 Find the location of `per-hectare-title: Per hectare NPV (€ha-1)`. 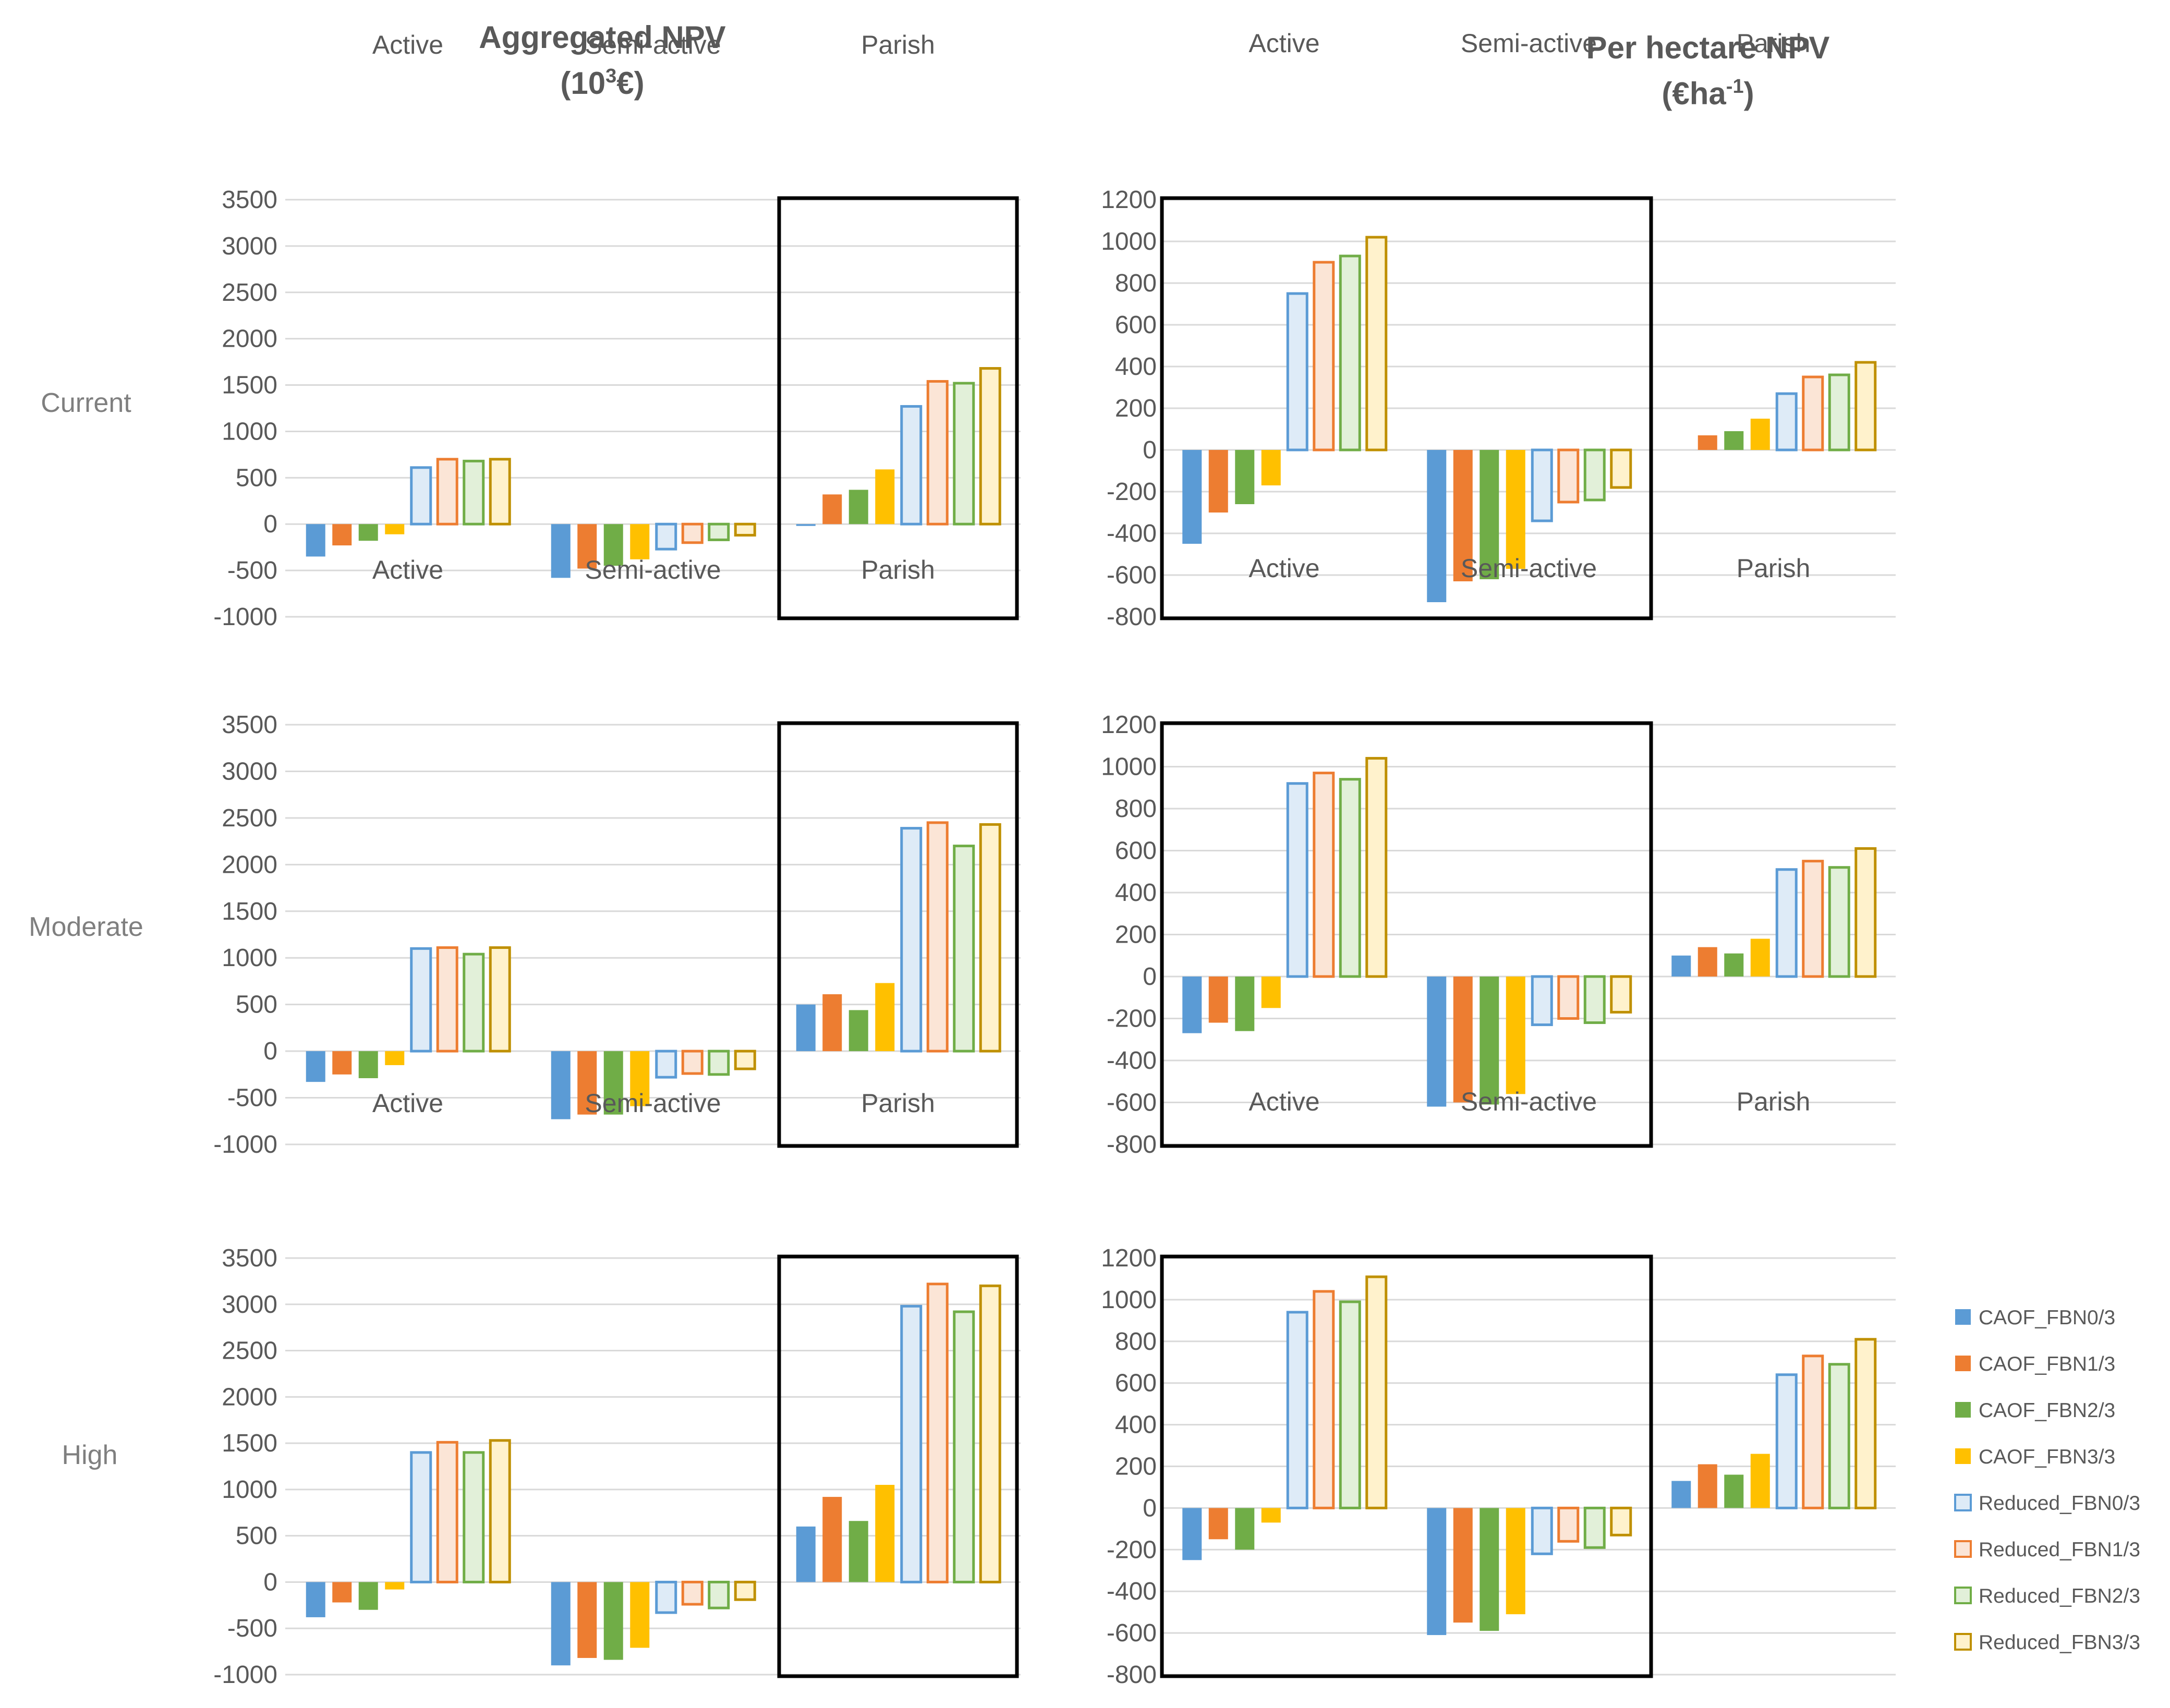

per-hectare-title: Per hectare NPV (€ha-1) is located at coordinates (1708, 70).